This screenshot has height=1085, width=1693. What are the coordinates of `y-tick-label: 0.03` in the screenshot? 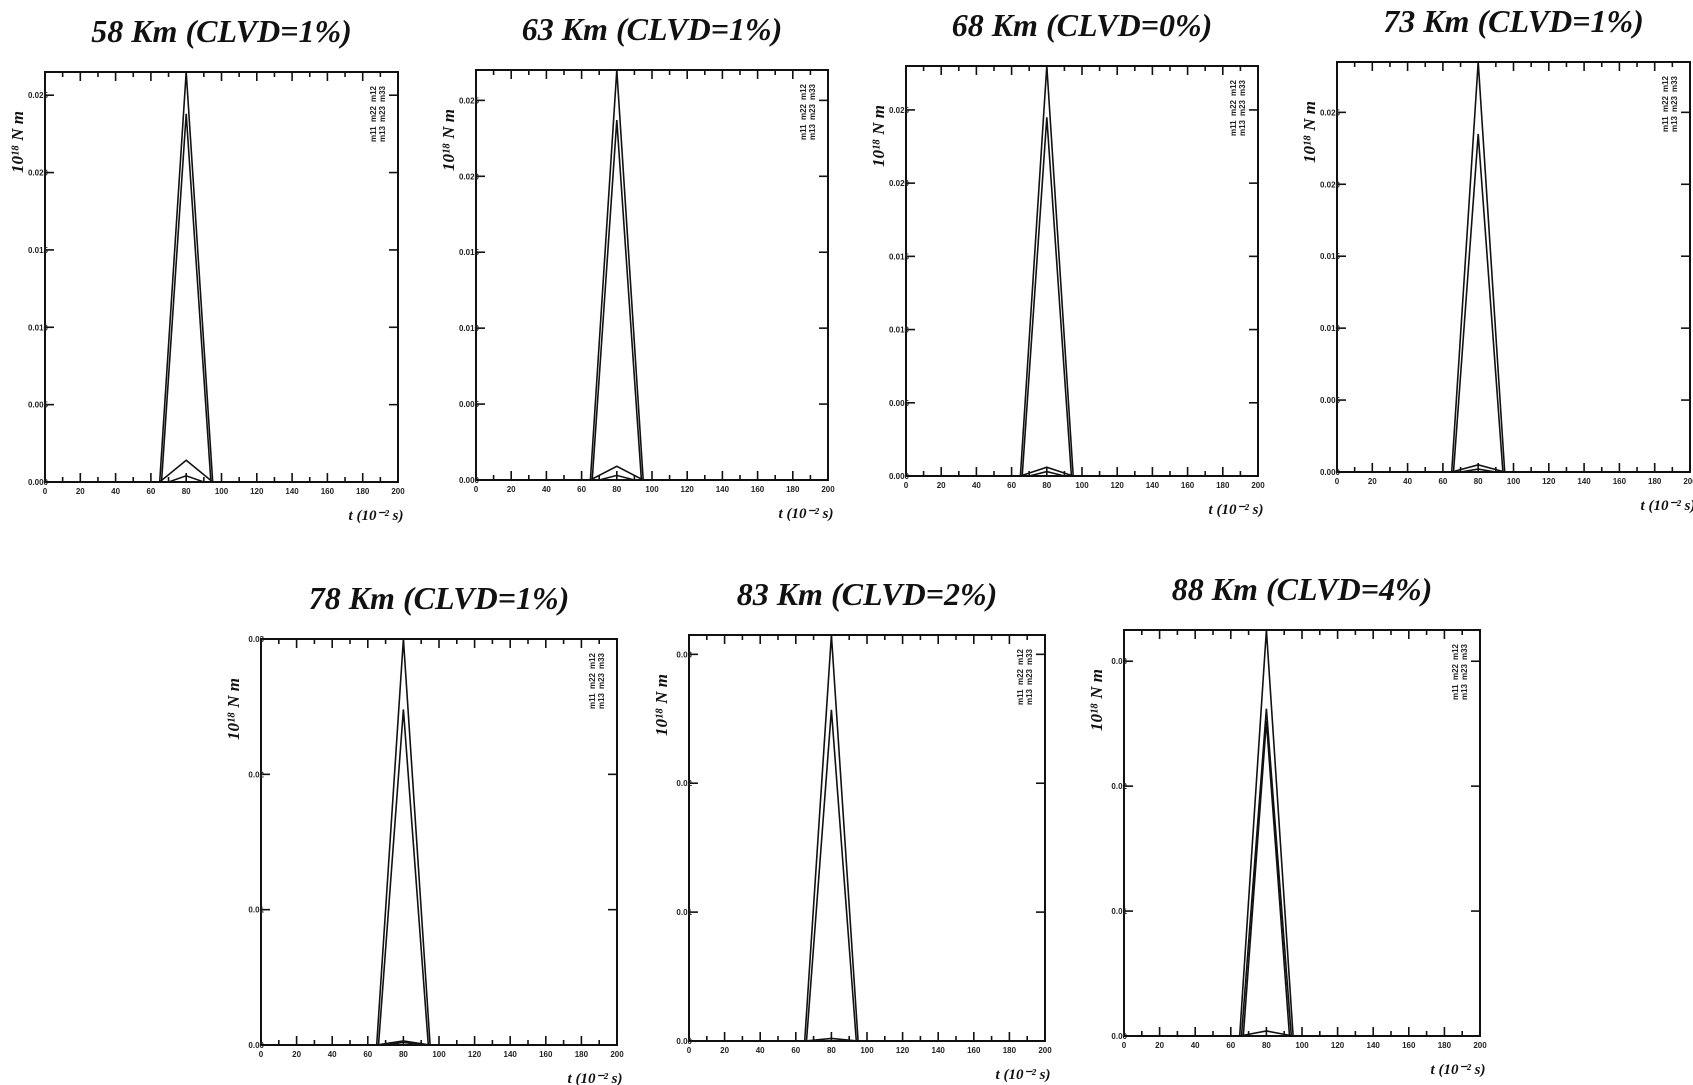 It's located at (1119, 661).